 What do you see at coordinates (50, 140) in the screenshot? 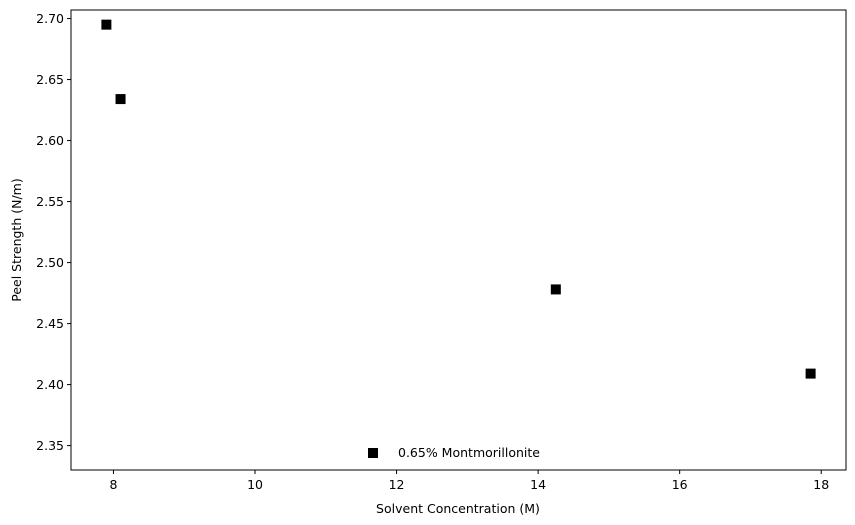
I see `y-tick-label: 2.60` at bounding box center [50, 140].